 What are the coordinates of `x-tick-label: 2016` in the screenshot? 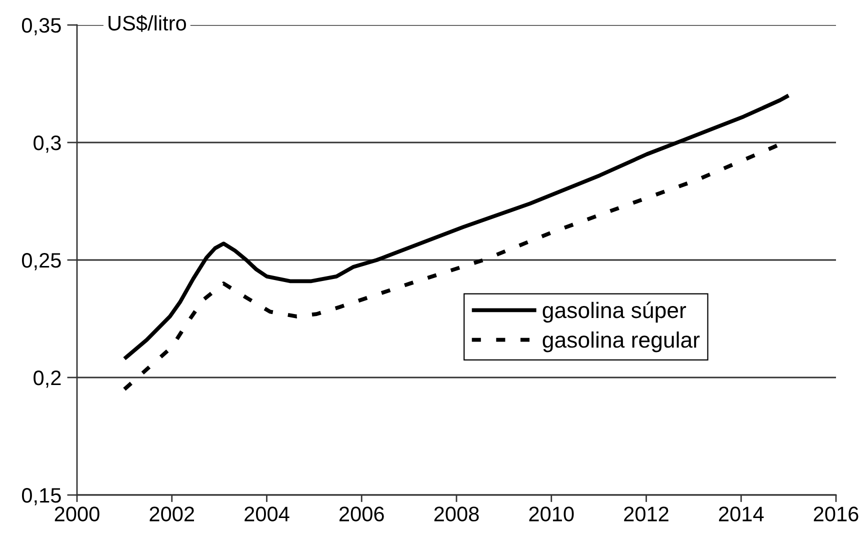 It's located at (836, 514).